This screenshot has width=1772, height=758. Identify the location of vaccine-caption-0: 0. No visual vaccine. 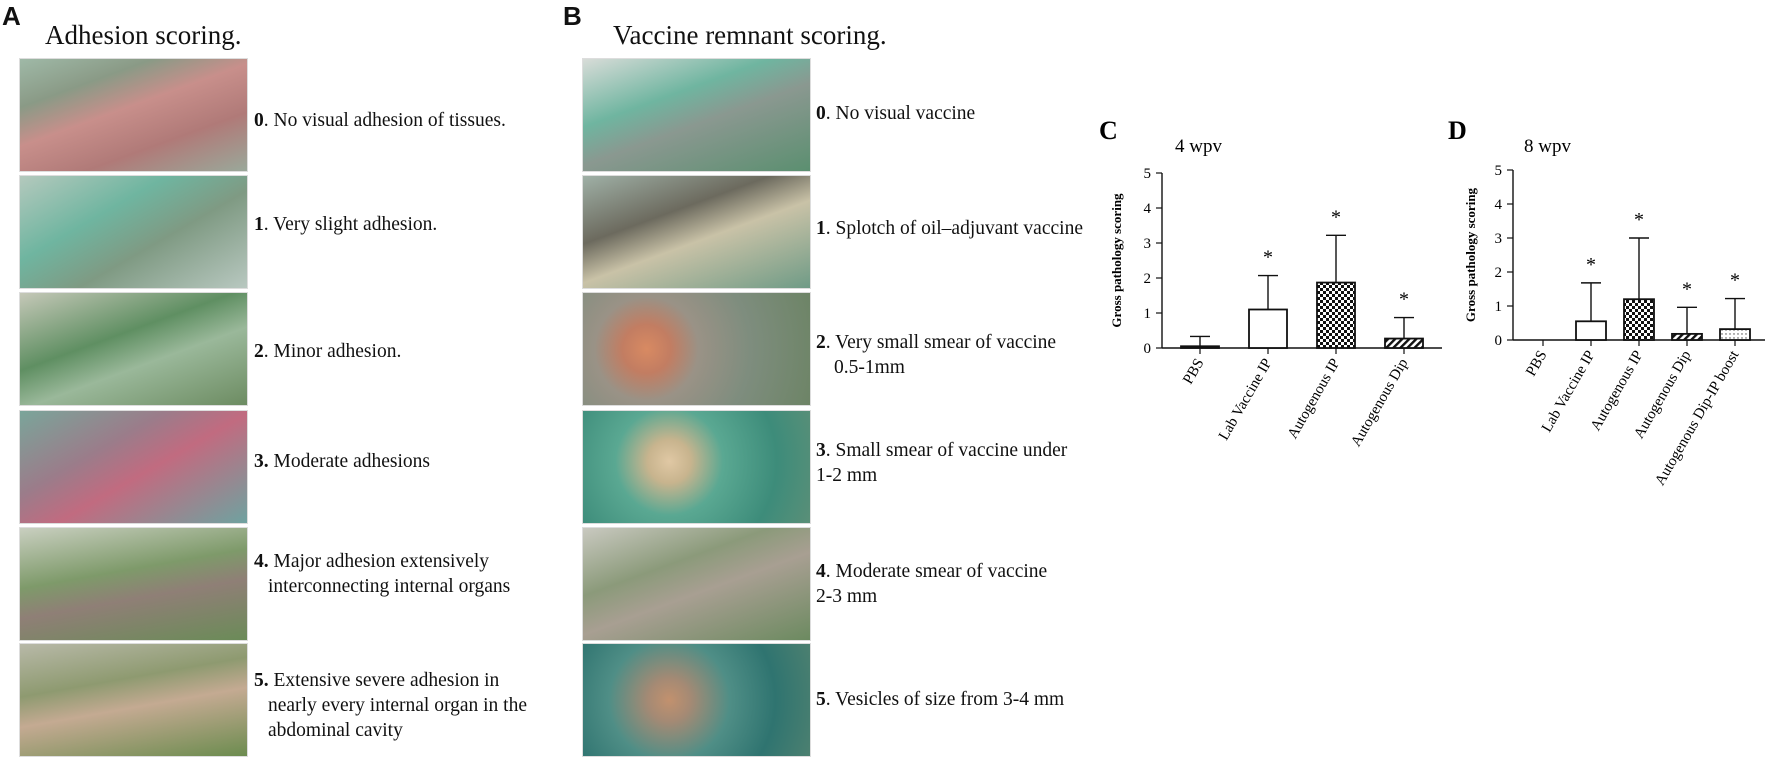
(896, 113).